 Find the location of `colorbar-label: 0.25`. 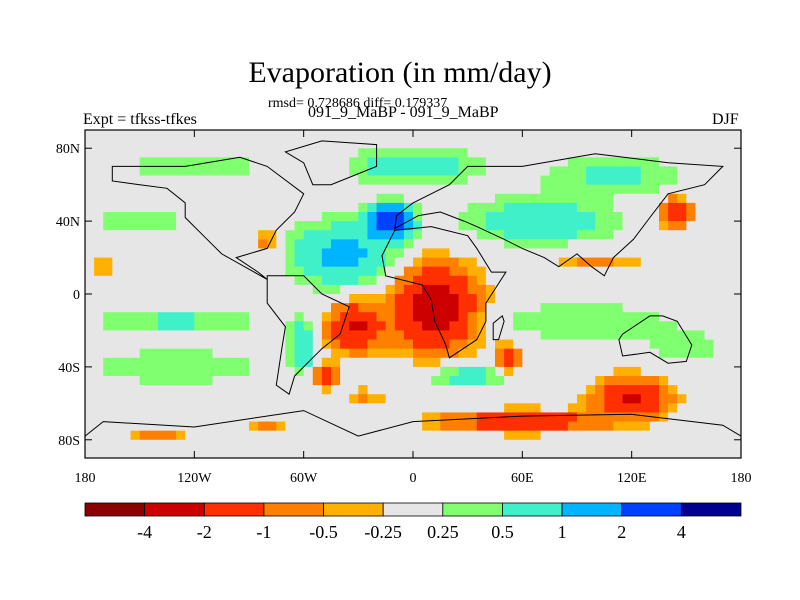

colorbar-label: 0.25 is located at coordinates (443, 532).